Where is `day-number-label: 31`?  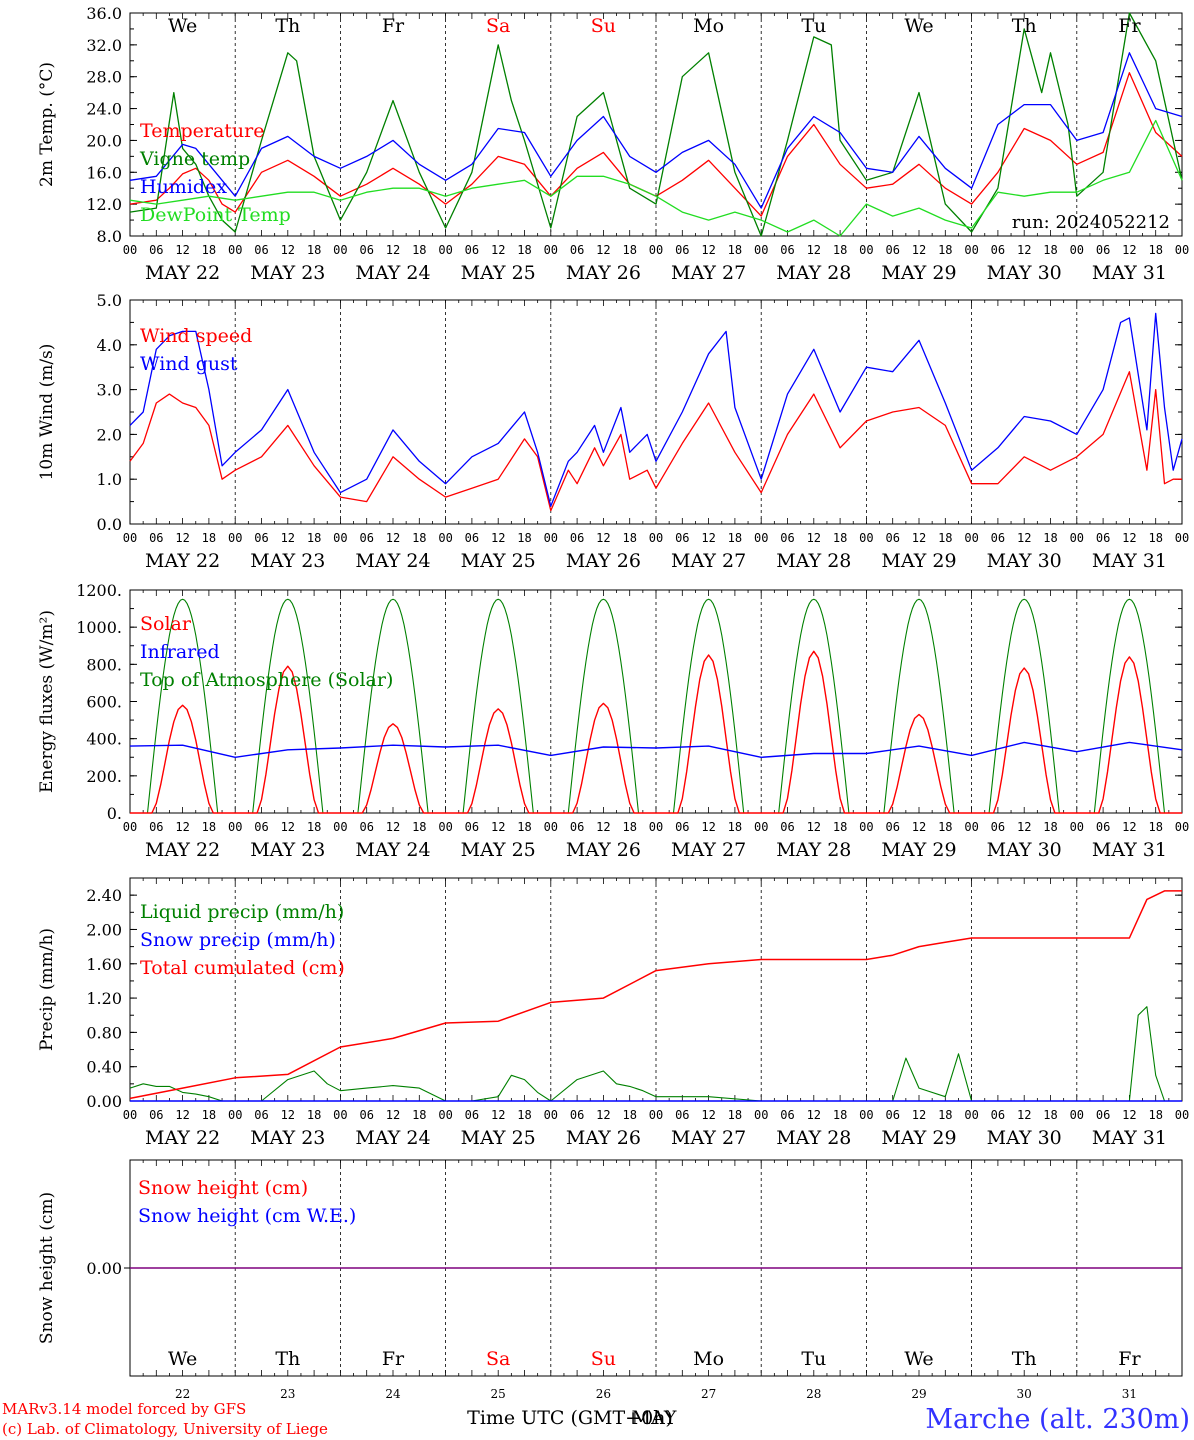
day-number-label: 31 is located at coordinates (1129, 1394).